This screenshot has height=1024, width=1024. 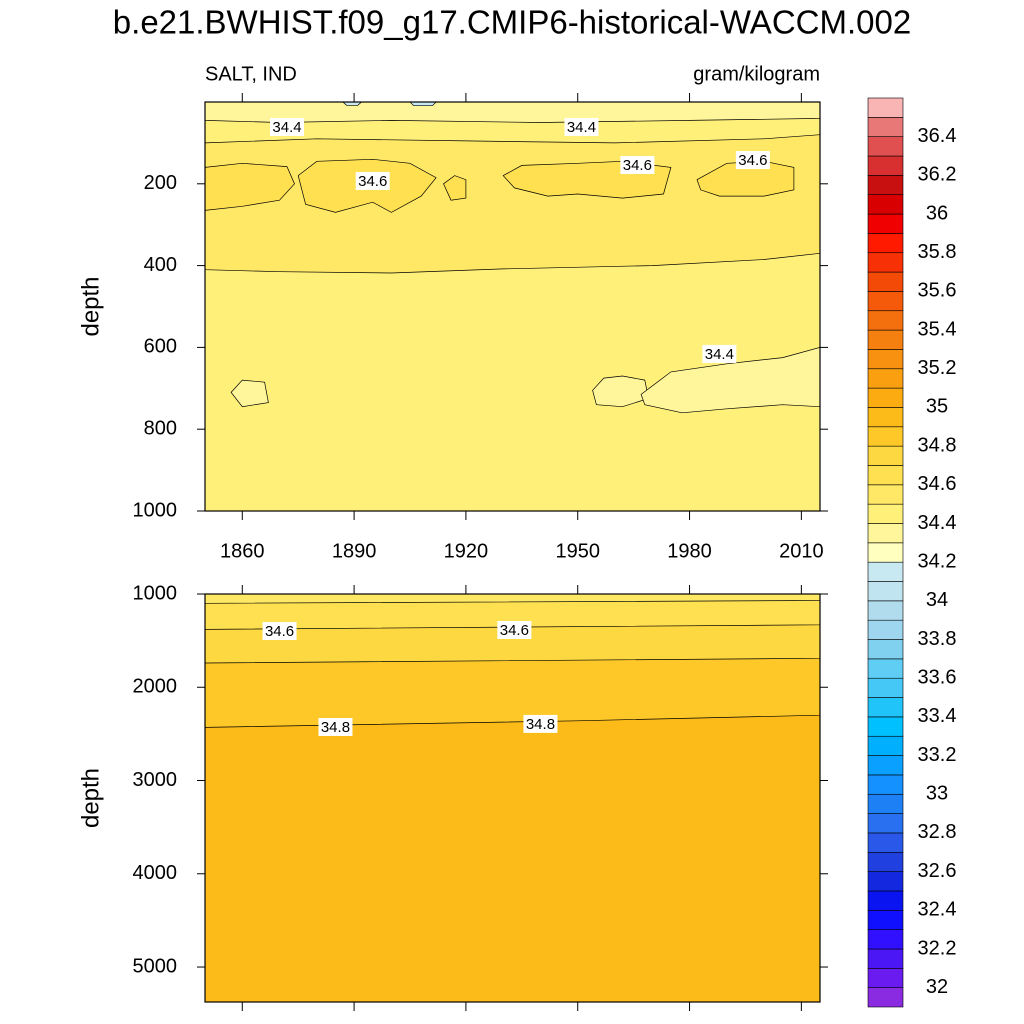 I want to click on y-tick-label: 600, so click(x=160, y=347).